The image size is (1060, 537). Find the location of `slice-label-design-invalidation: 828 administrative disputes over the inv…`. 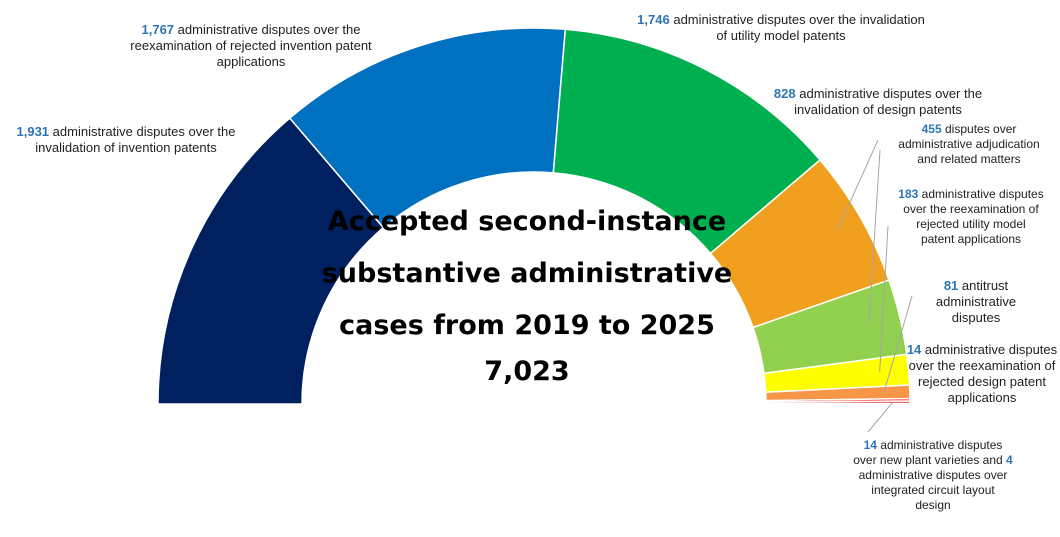

slice-label-design-invalidation: 828 administrative disputes over the inv… is located at coordinates (878, 102).